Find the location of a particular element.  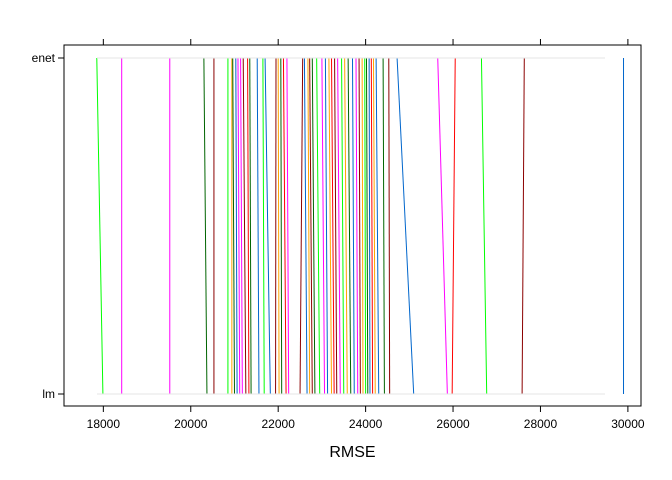

x-tick-label: 26000 is located at coordinates (453, 424).